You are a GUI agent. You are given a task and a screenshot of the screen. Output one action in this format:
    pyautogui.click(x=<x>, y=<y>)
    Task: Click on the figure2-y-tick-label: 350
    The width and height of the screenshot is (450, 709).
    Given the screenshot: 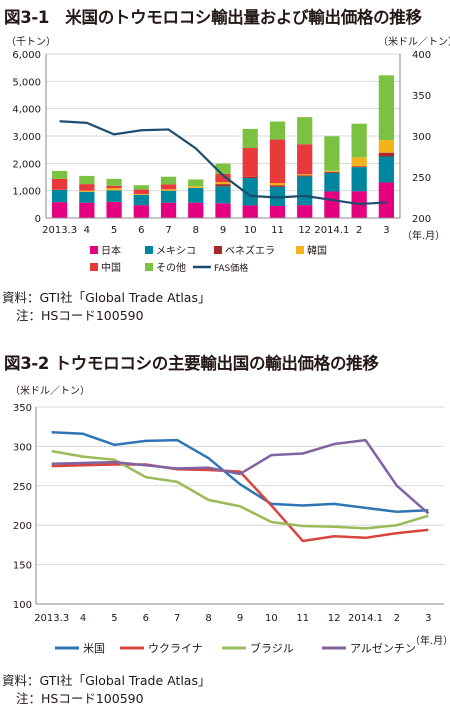 What is the action you would take?
    pyautogui.click(x=22, y=408)
    